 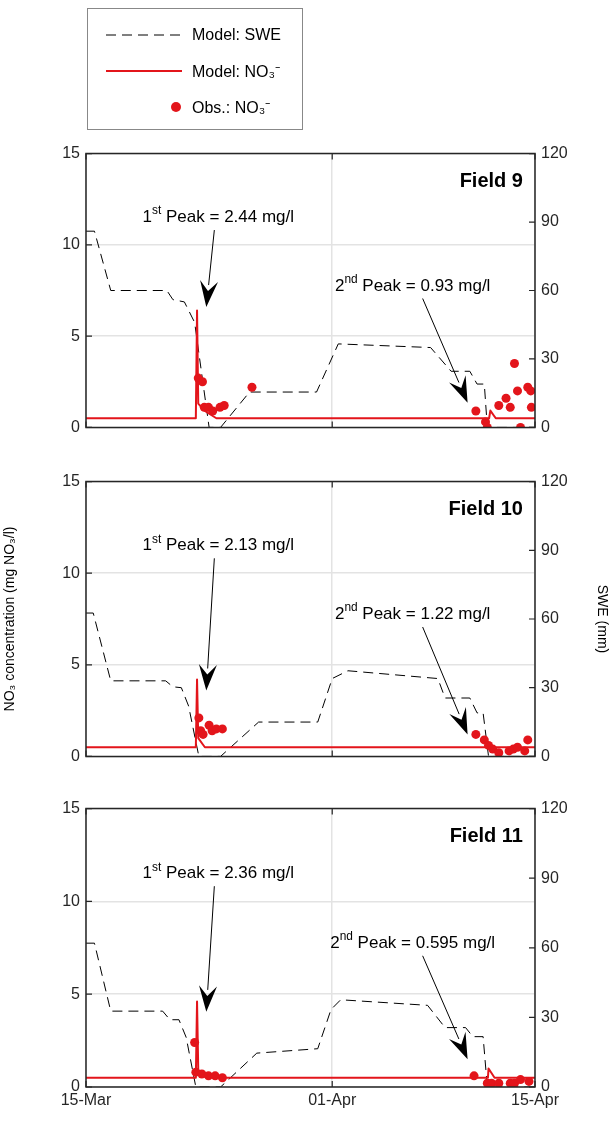 What do you see at coordinates (86, 1100) in the screenshot?
I see `x-tick-label: 15-Mar` at bounding box center [86, 1100].